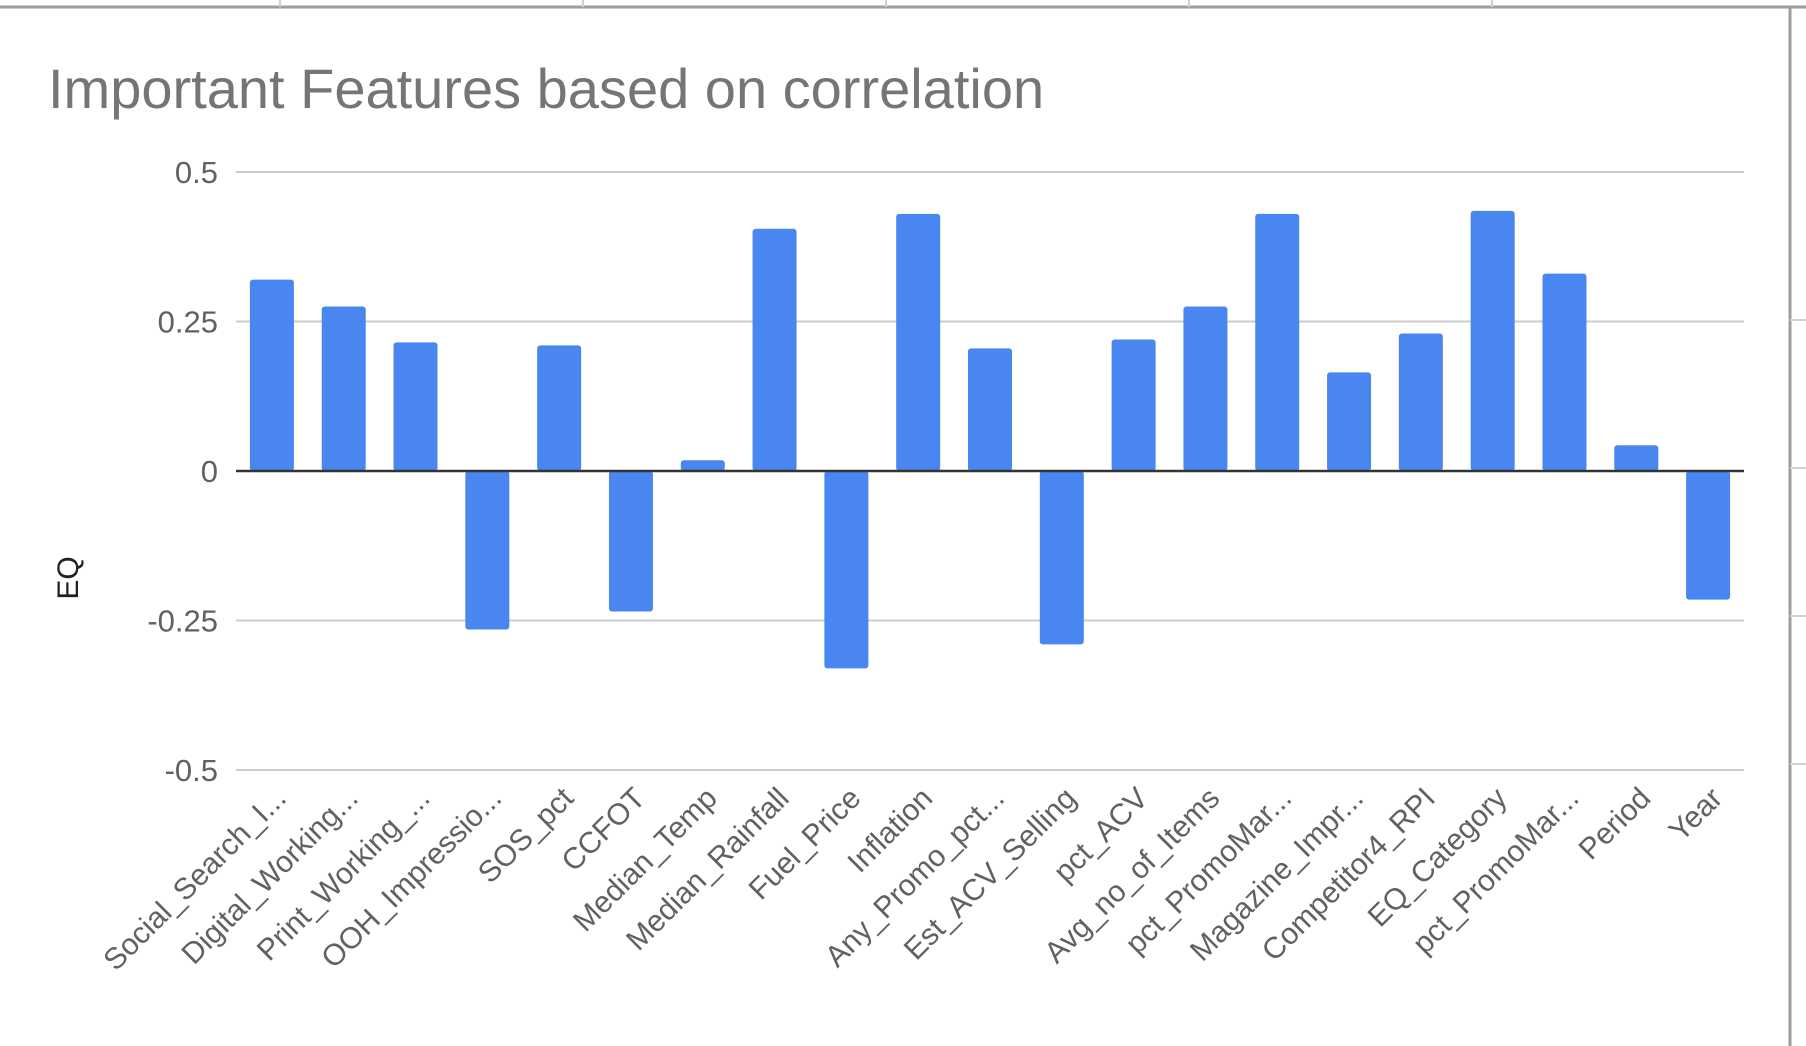  What do you see at coordinates (546, 88) in the screenshot?
I see `chart-title: Important Features based on correlation` at bounding box center [546, 88].